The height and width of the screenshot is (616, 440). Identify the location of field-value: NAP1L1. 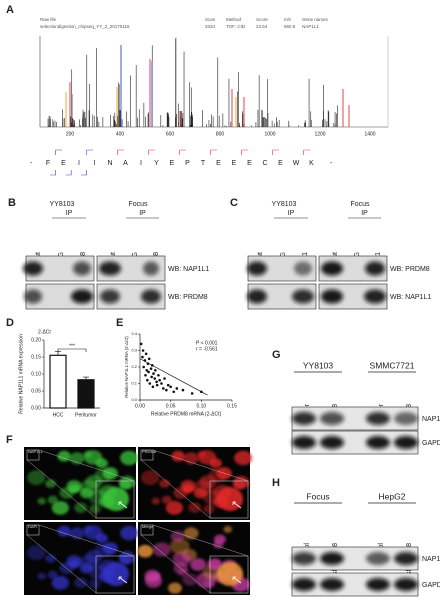
(310, 26).